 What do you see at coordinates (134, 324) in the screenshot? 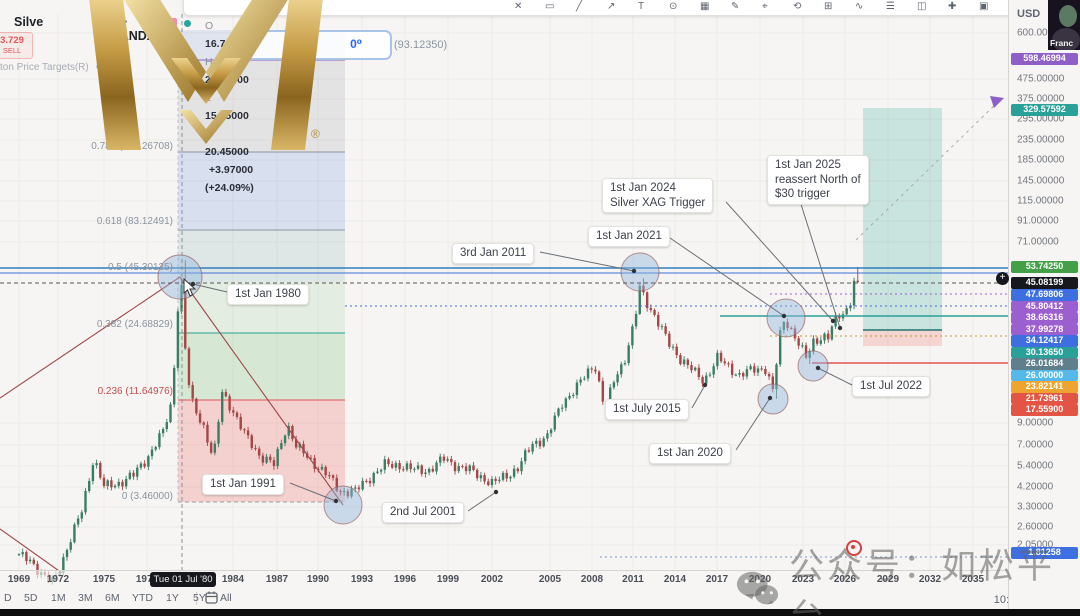
I see `fib-level-label: 0.382 (24.68829)` at bounding box center [134, 324].